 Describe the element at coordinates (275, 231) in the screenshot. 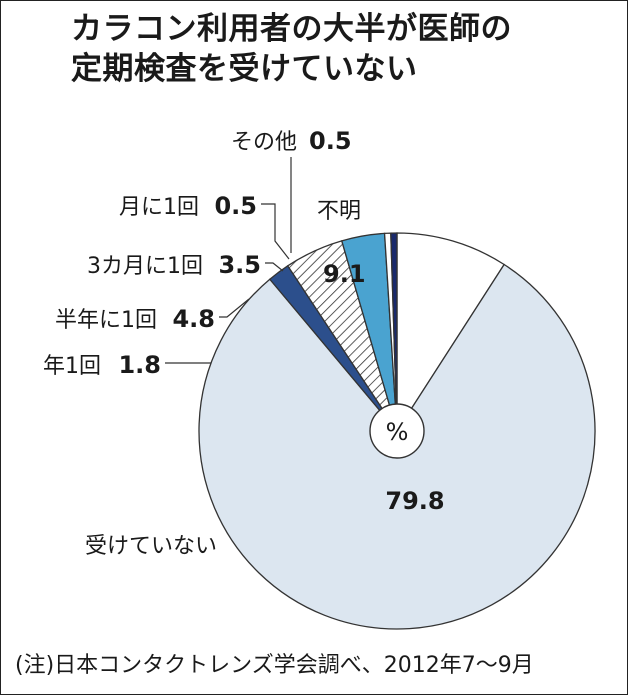

I see `slice-6-leader-line` at that location.